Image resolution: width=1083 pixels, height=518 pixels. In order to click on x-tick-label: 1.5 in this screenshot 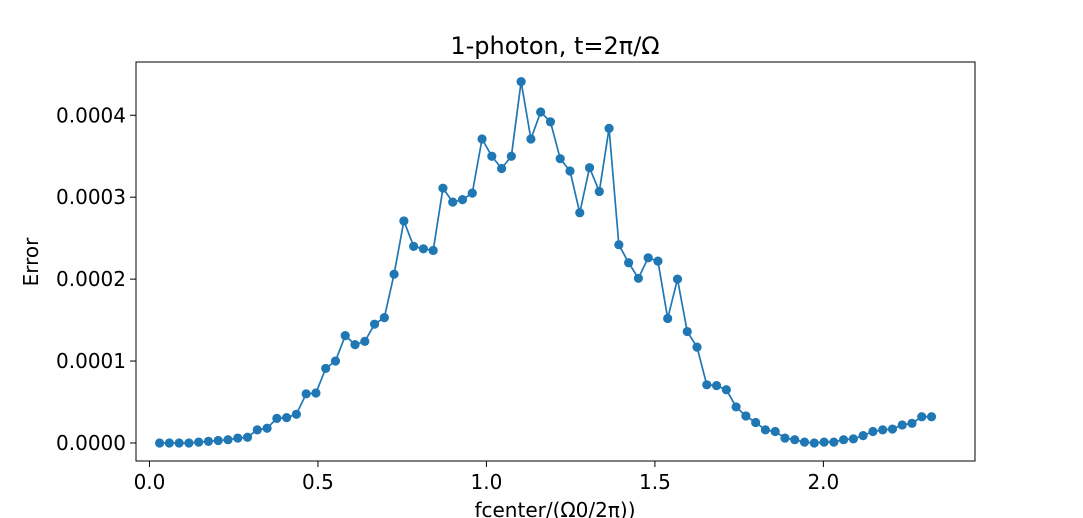, I will do `click(655, 482)`.